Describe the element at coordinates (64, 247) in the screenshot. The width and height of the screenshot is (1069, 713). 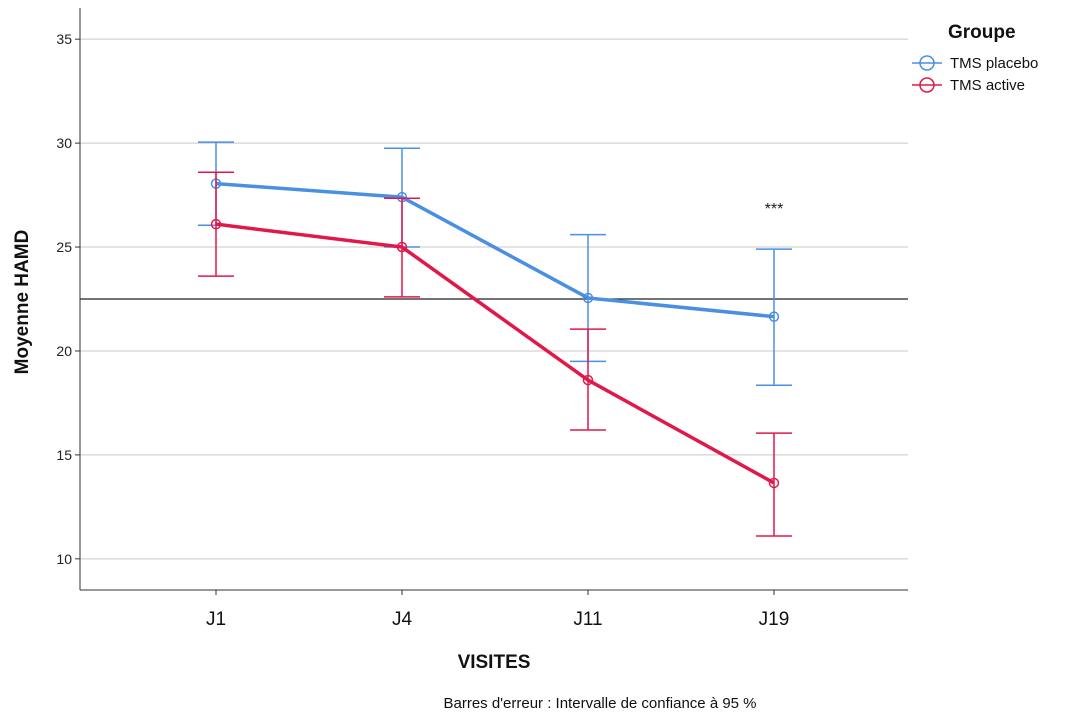
I see `y-tick-label: 25` at that location.